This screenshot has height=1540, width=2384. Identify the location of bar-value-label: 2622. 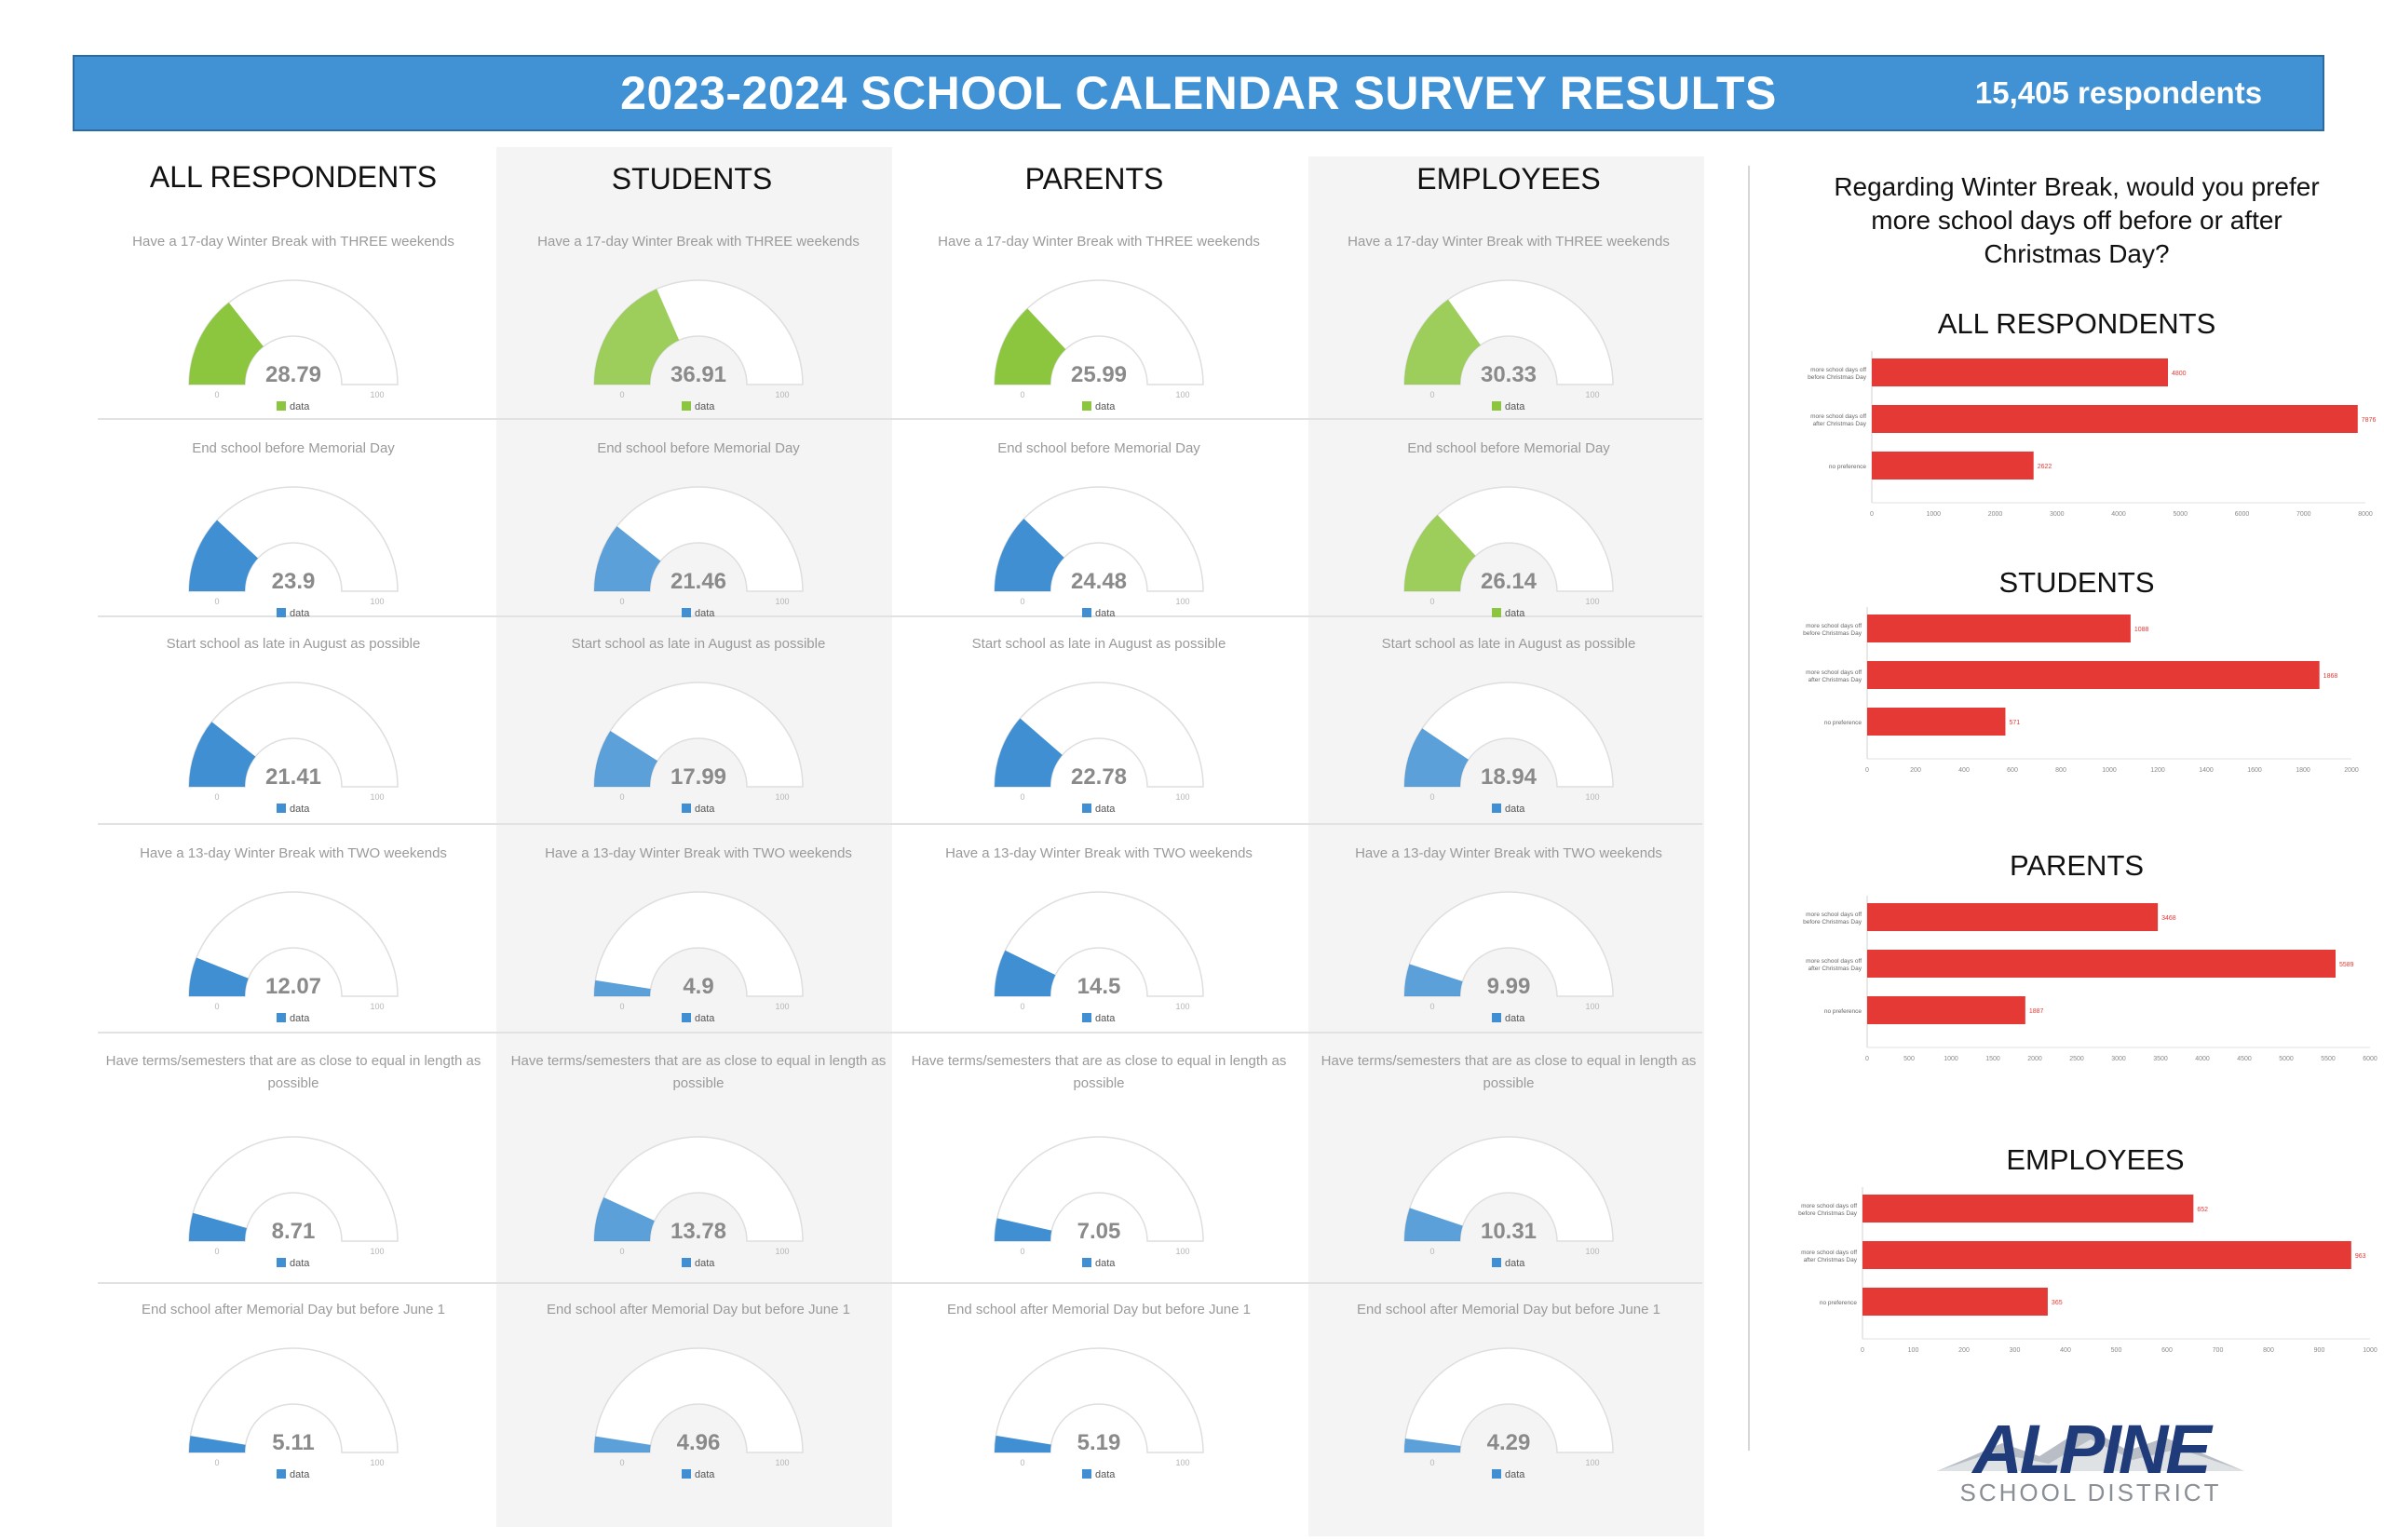
(2045, 467).